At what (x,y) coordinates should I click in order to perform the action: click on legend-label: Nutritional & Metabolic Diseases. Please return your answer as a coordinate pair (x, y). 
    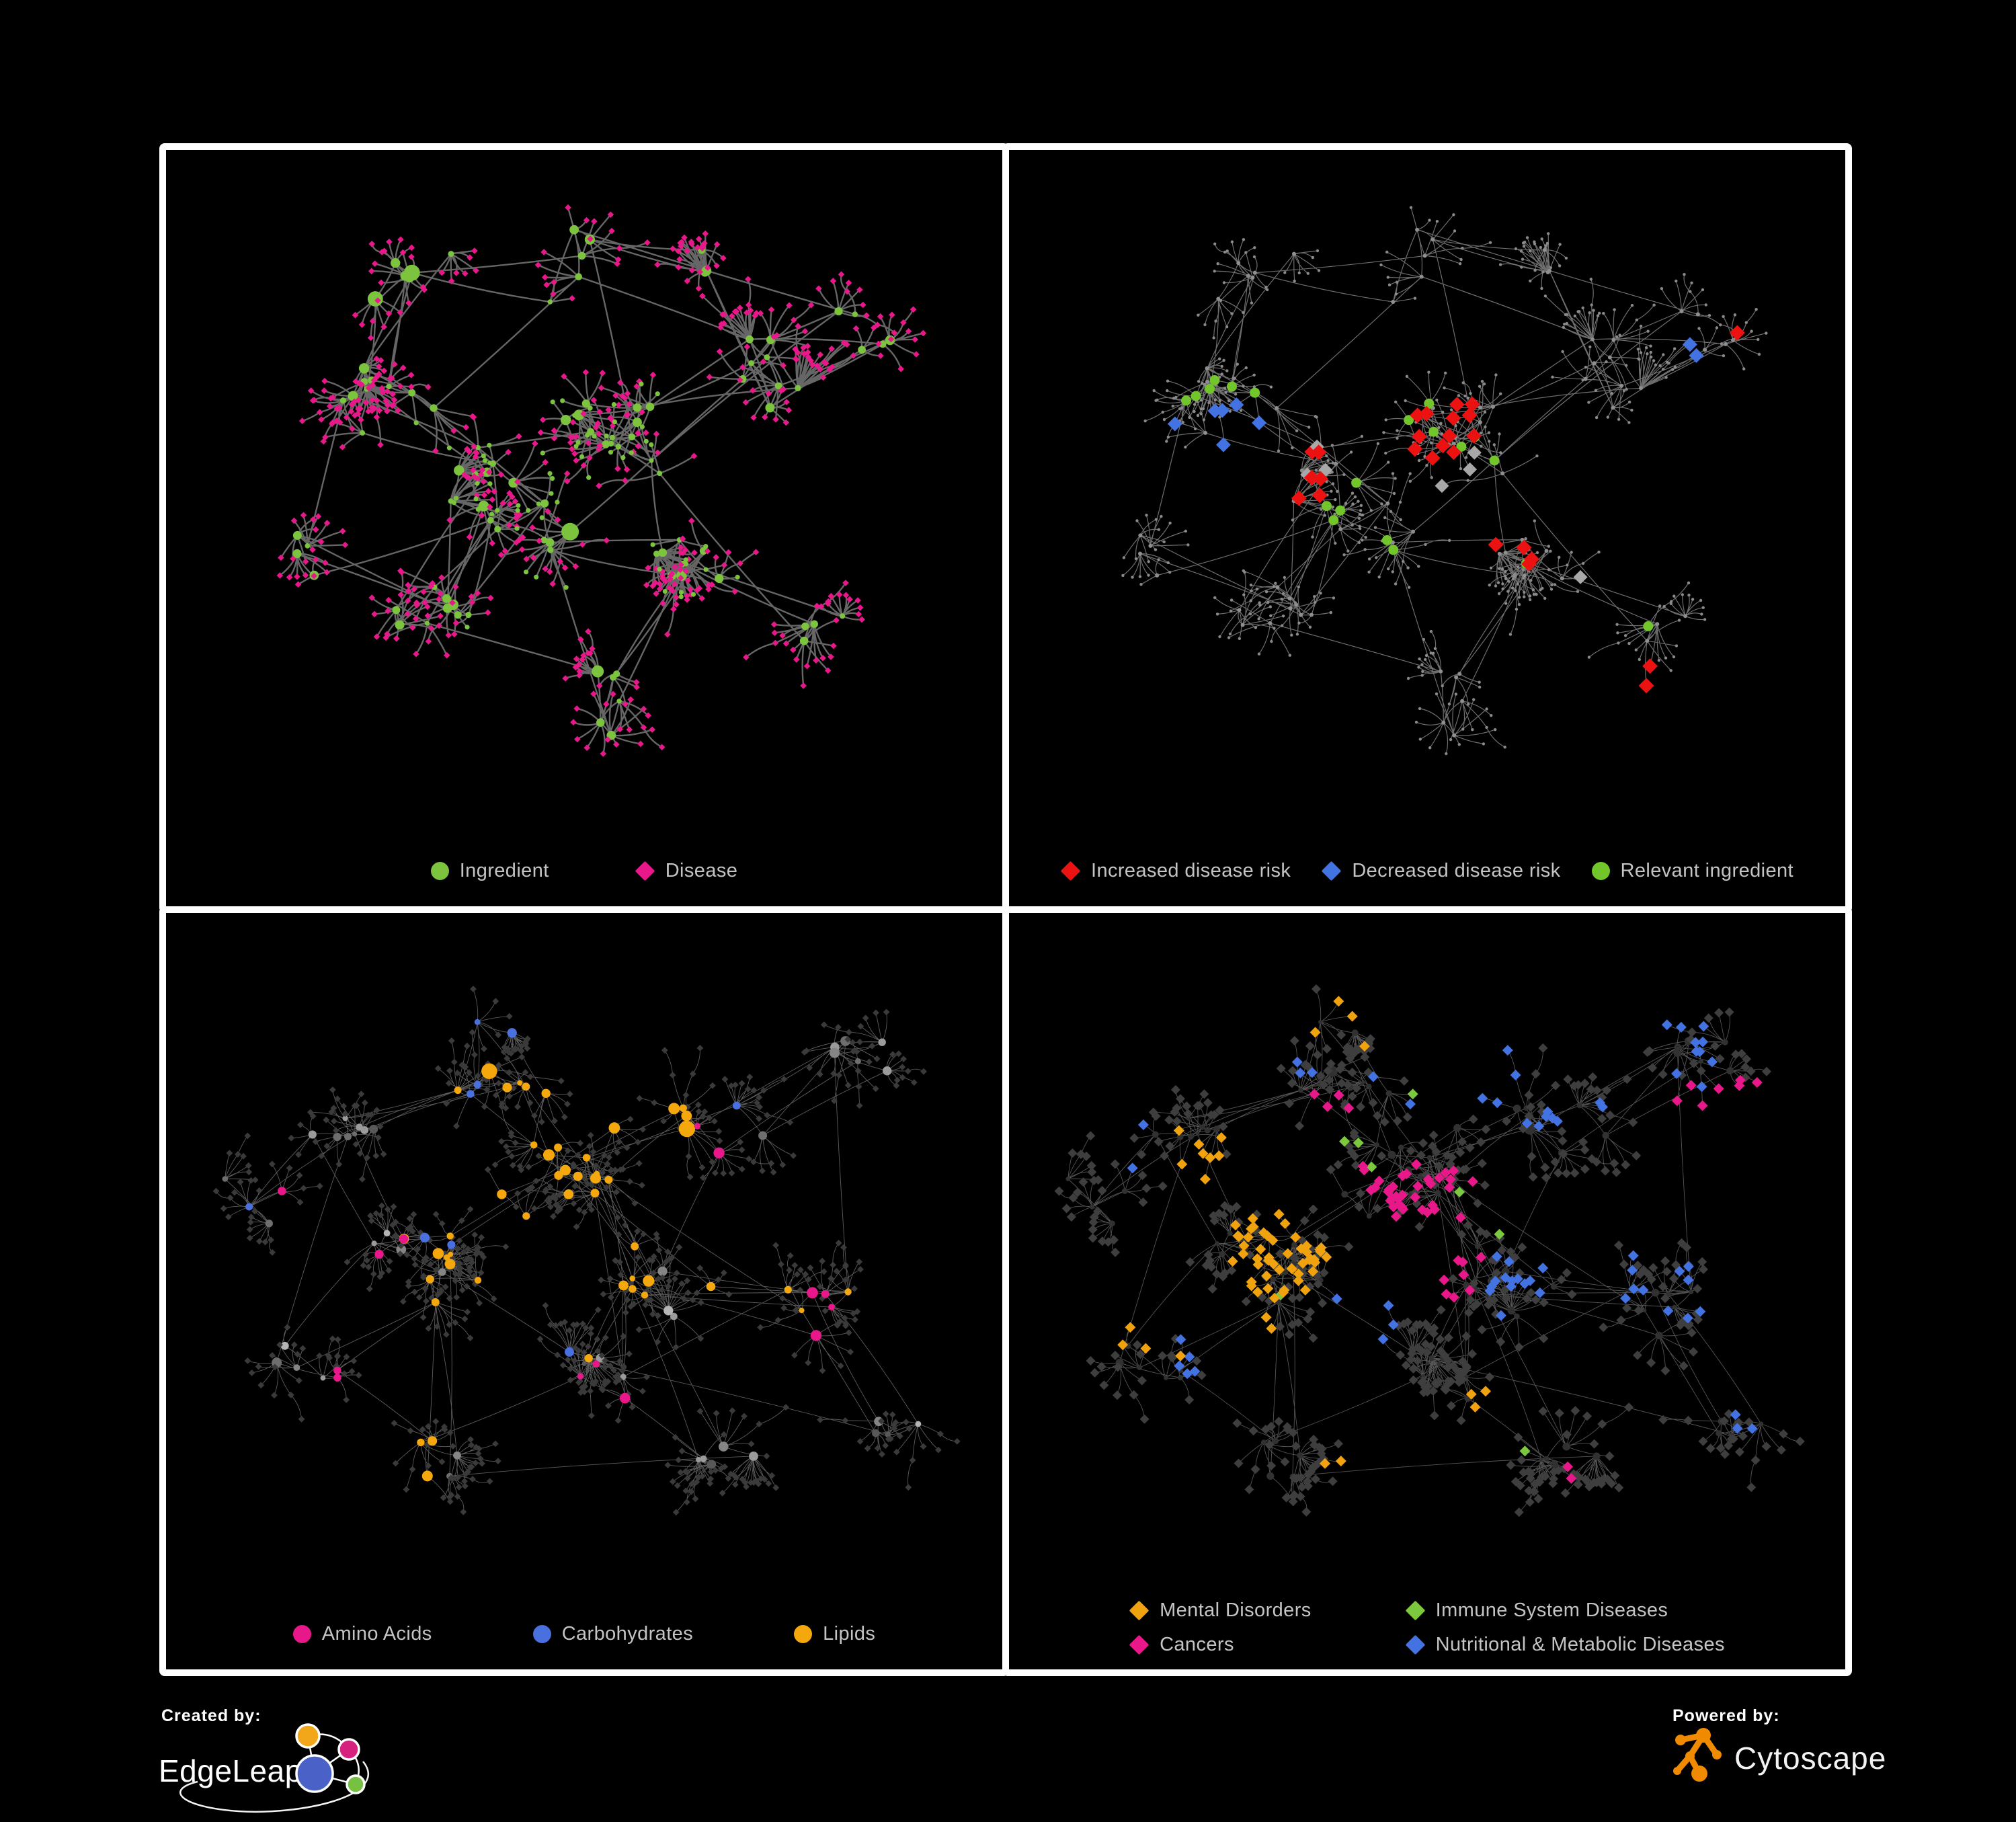
    Looking at the image, I should click on (1580, 1644).